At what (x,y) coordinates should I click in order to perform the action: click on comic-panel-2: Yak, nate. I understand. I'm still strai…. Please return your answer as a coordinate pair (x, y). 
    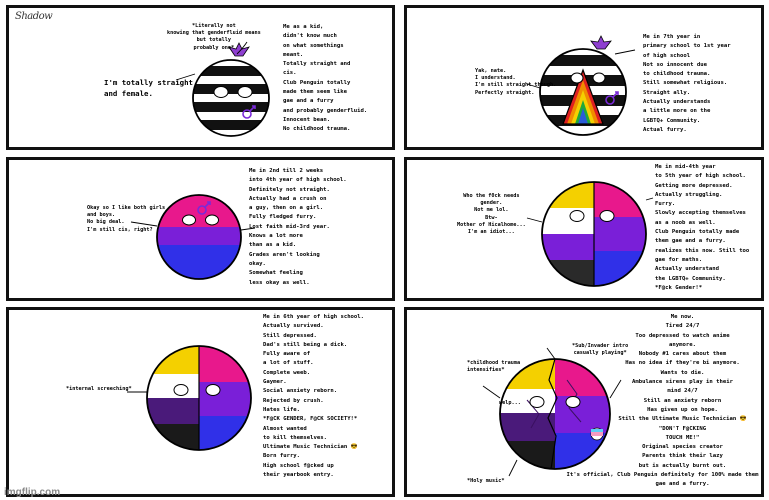
    Looking at the image, I should click on (584, 77).